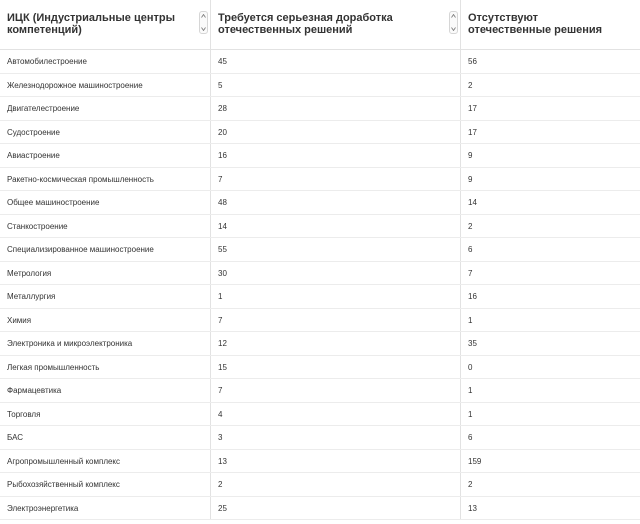  What do you see at coordinates (105, 390) in the screenshot?
I see `industry-cell: Фармацевтика` at bounding box center [105, 390].